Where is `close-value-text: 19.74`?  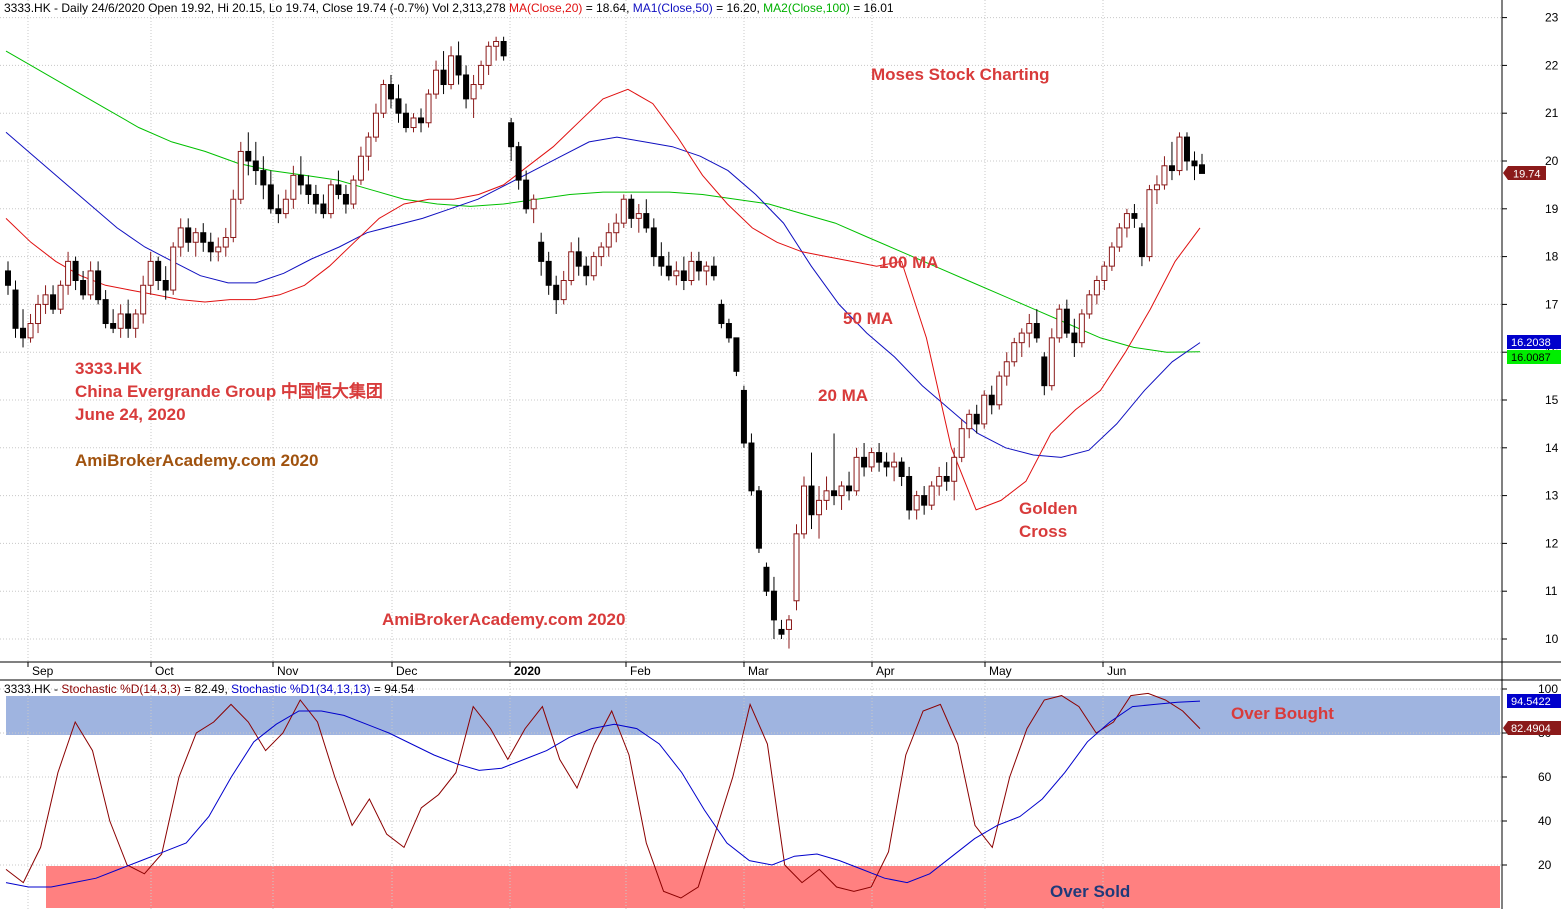 close-value-text: 19.74 is located at coordinates (1527, 175).